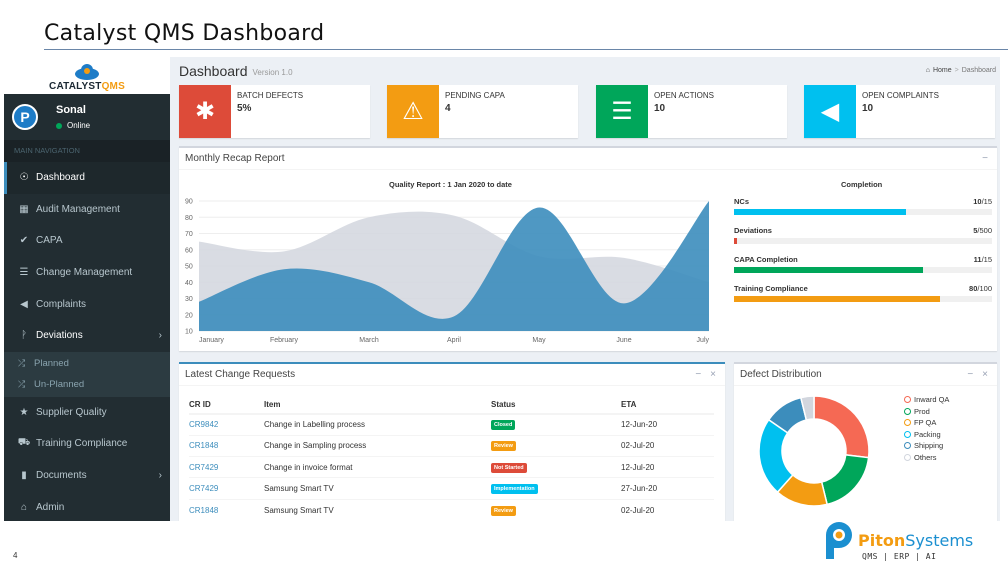 Image resolution: width=1008 pixels, height=570 pixels. I want to click on change-requests-title: Latest Change Requests, so click(240, 374).